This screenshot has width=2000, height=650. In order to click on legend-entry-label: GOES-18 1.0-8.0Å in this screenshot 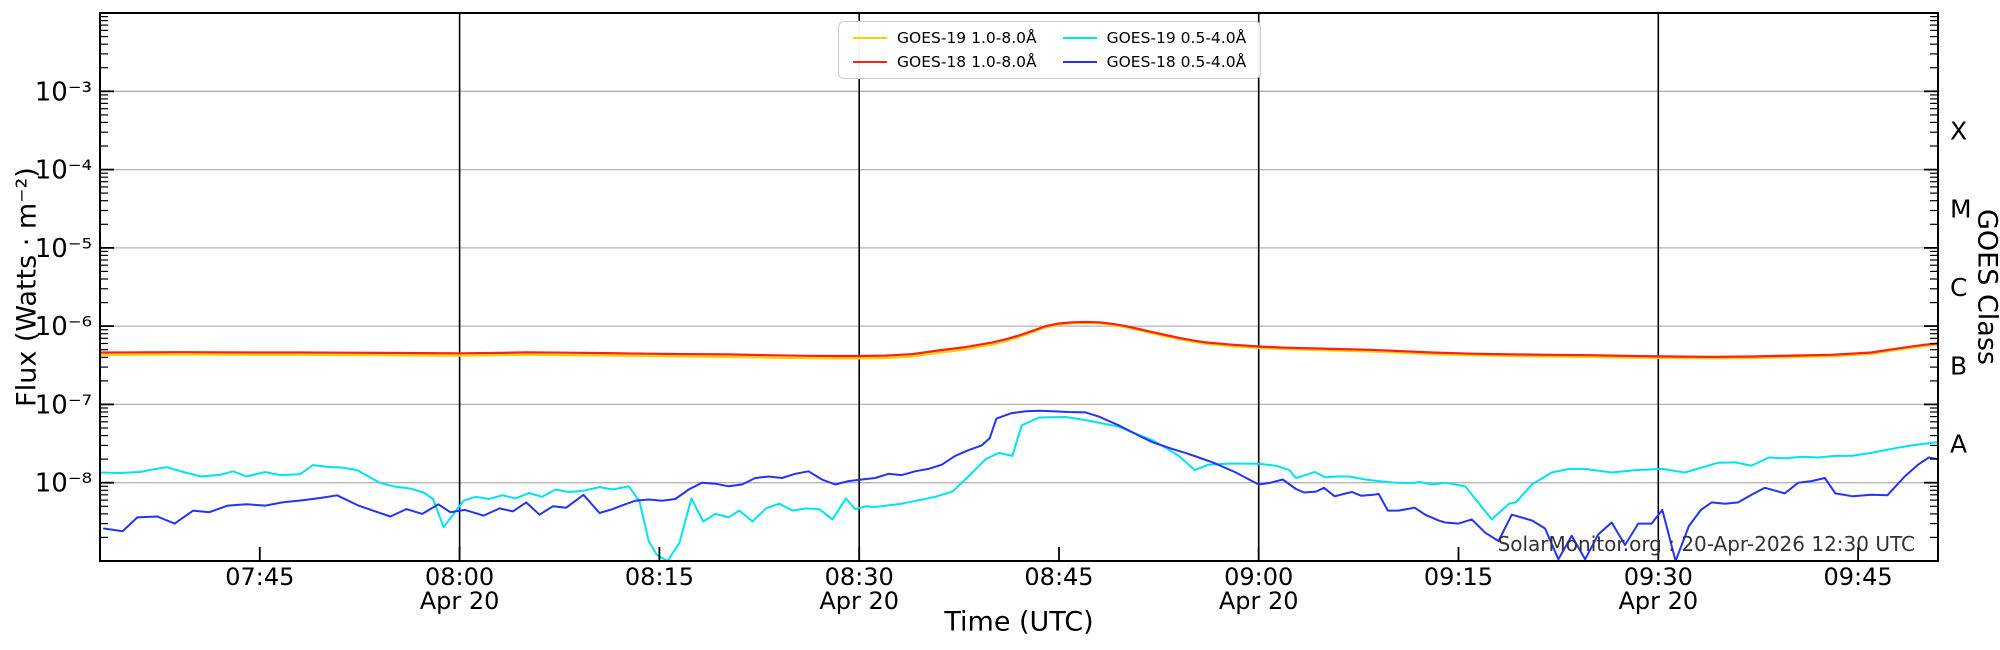, I will do `click(967, 62)`.